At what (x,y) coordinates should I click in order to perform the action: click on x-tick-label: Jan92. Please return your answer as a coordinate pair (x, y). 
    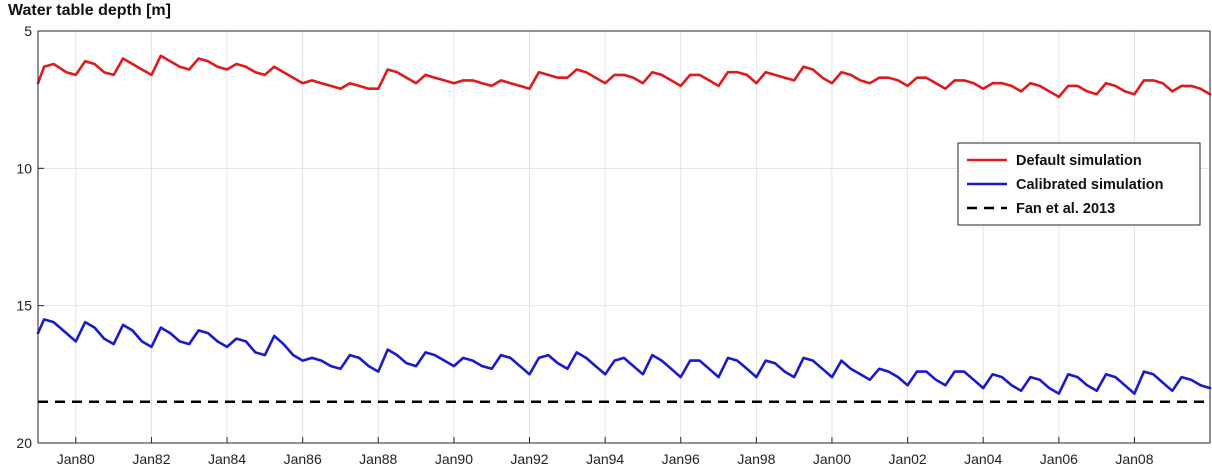
    Looking at the image, I should click on (529, 459).